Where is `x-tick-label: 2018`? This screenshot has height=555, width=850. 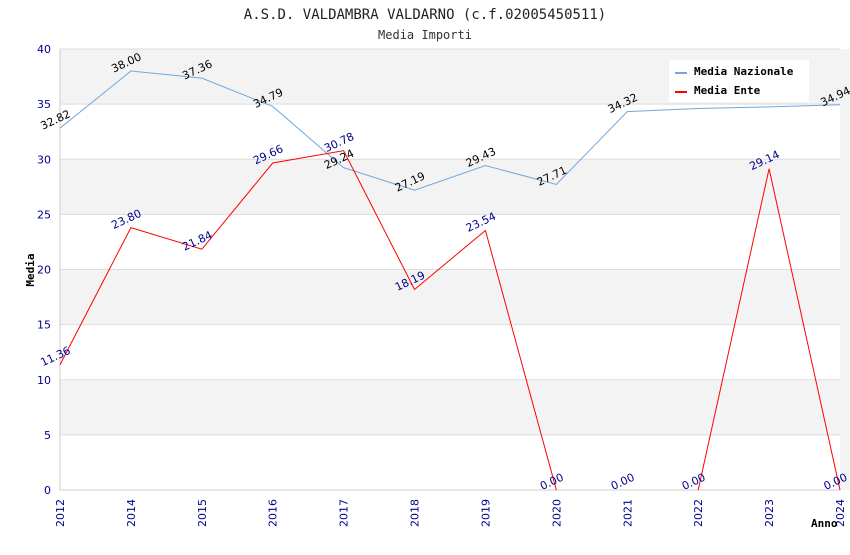
x-tick-label: 2018 is located at coordinates (415, 513).